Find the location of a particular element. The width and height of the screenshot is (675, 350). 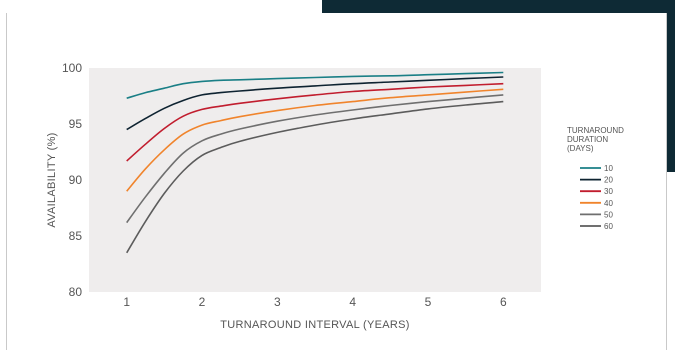

x-axis-ticks: 1 2 3 4 5 6 is located at coordinates (315, 302).